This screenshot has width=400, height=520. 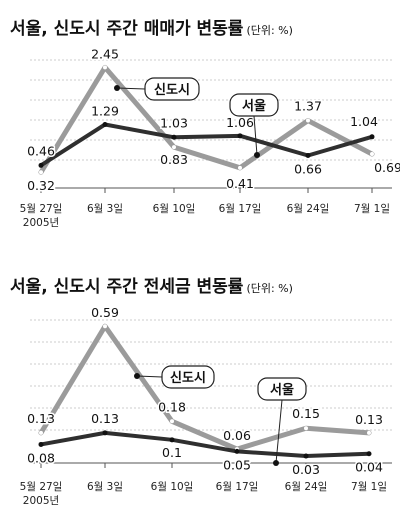 What do you see at coordinates (174, 122) in the screenshot?
I see `data-label: 1.03` at bounding box center [174, 122].